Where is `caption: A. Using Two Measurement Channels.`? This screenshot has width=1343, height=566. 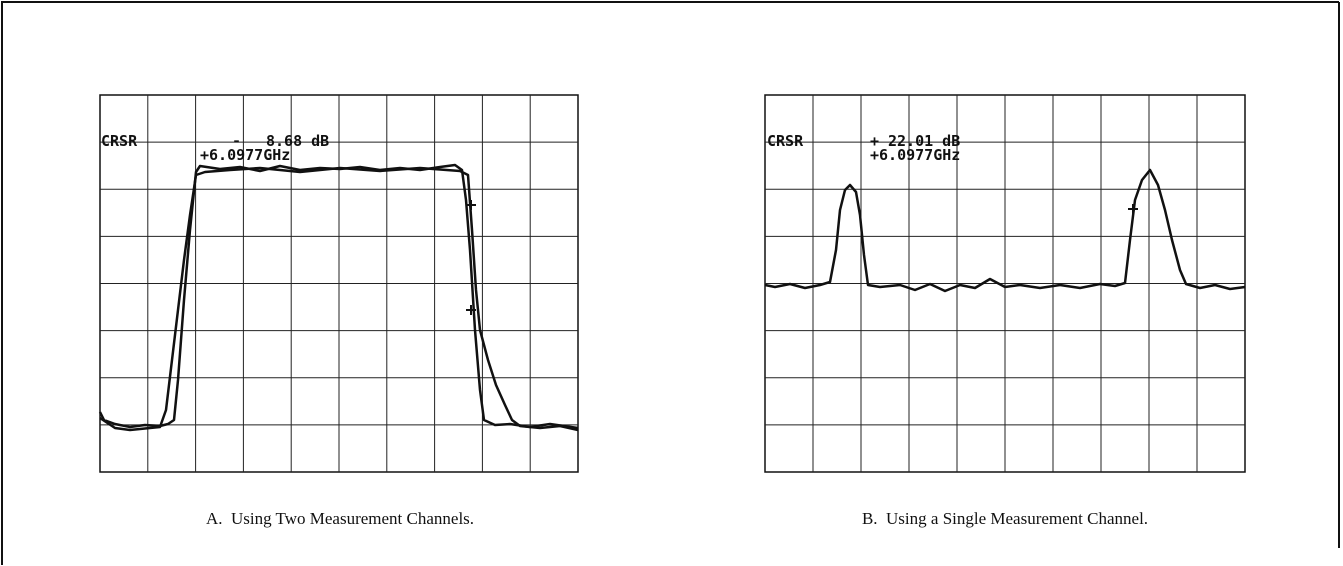
caption: A. Using Two Measurement Channels. is located at coordinates (340, 518).